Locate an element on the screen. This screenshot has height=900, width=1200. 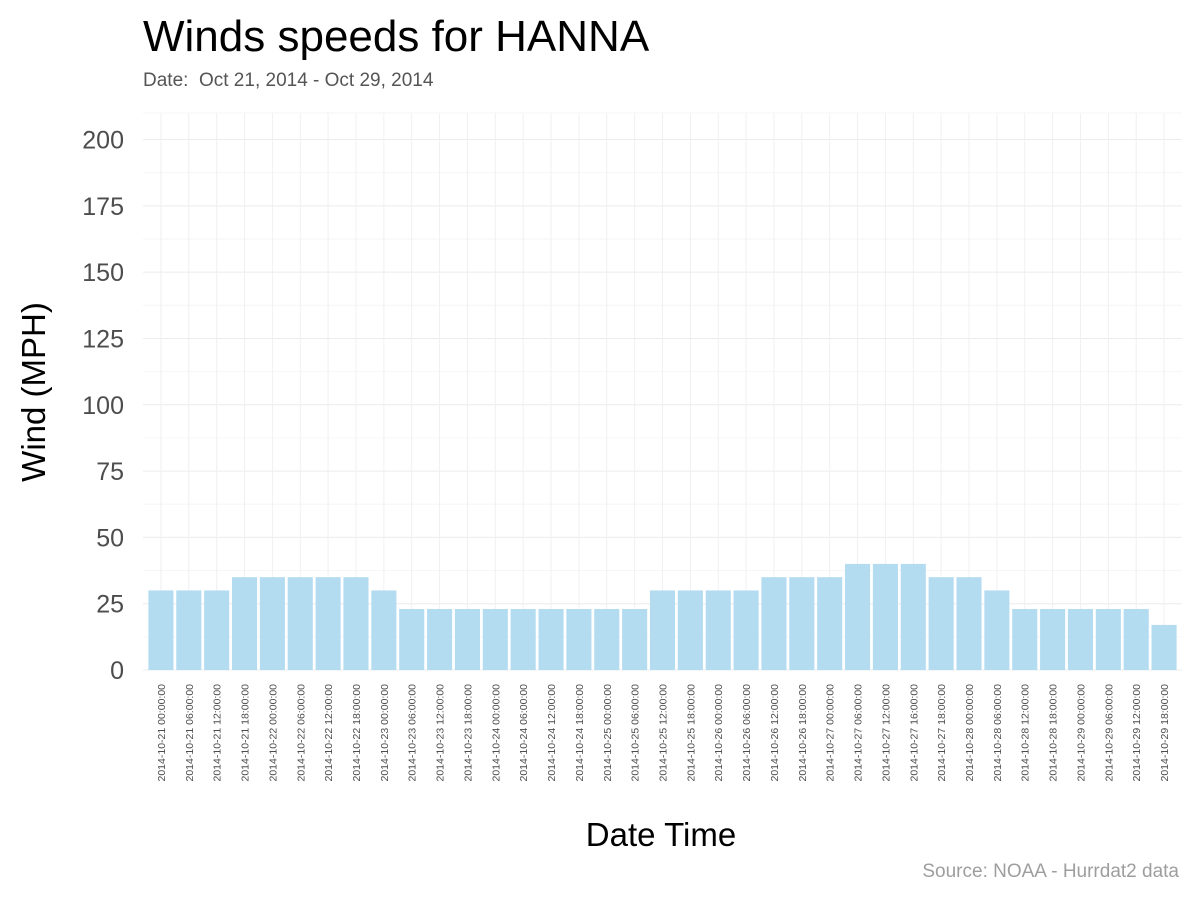
bars is located at coordinates (662, 616).